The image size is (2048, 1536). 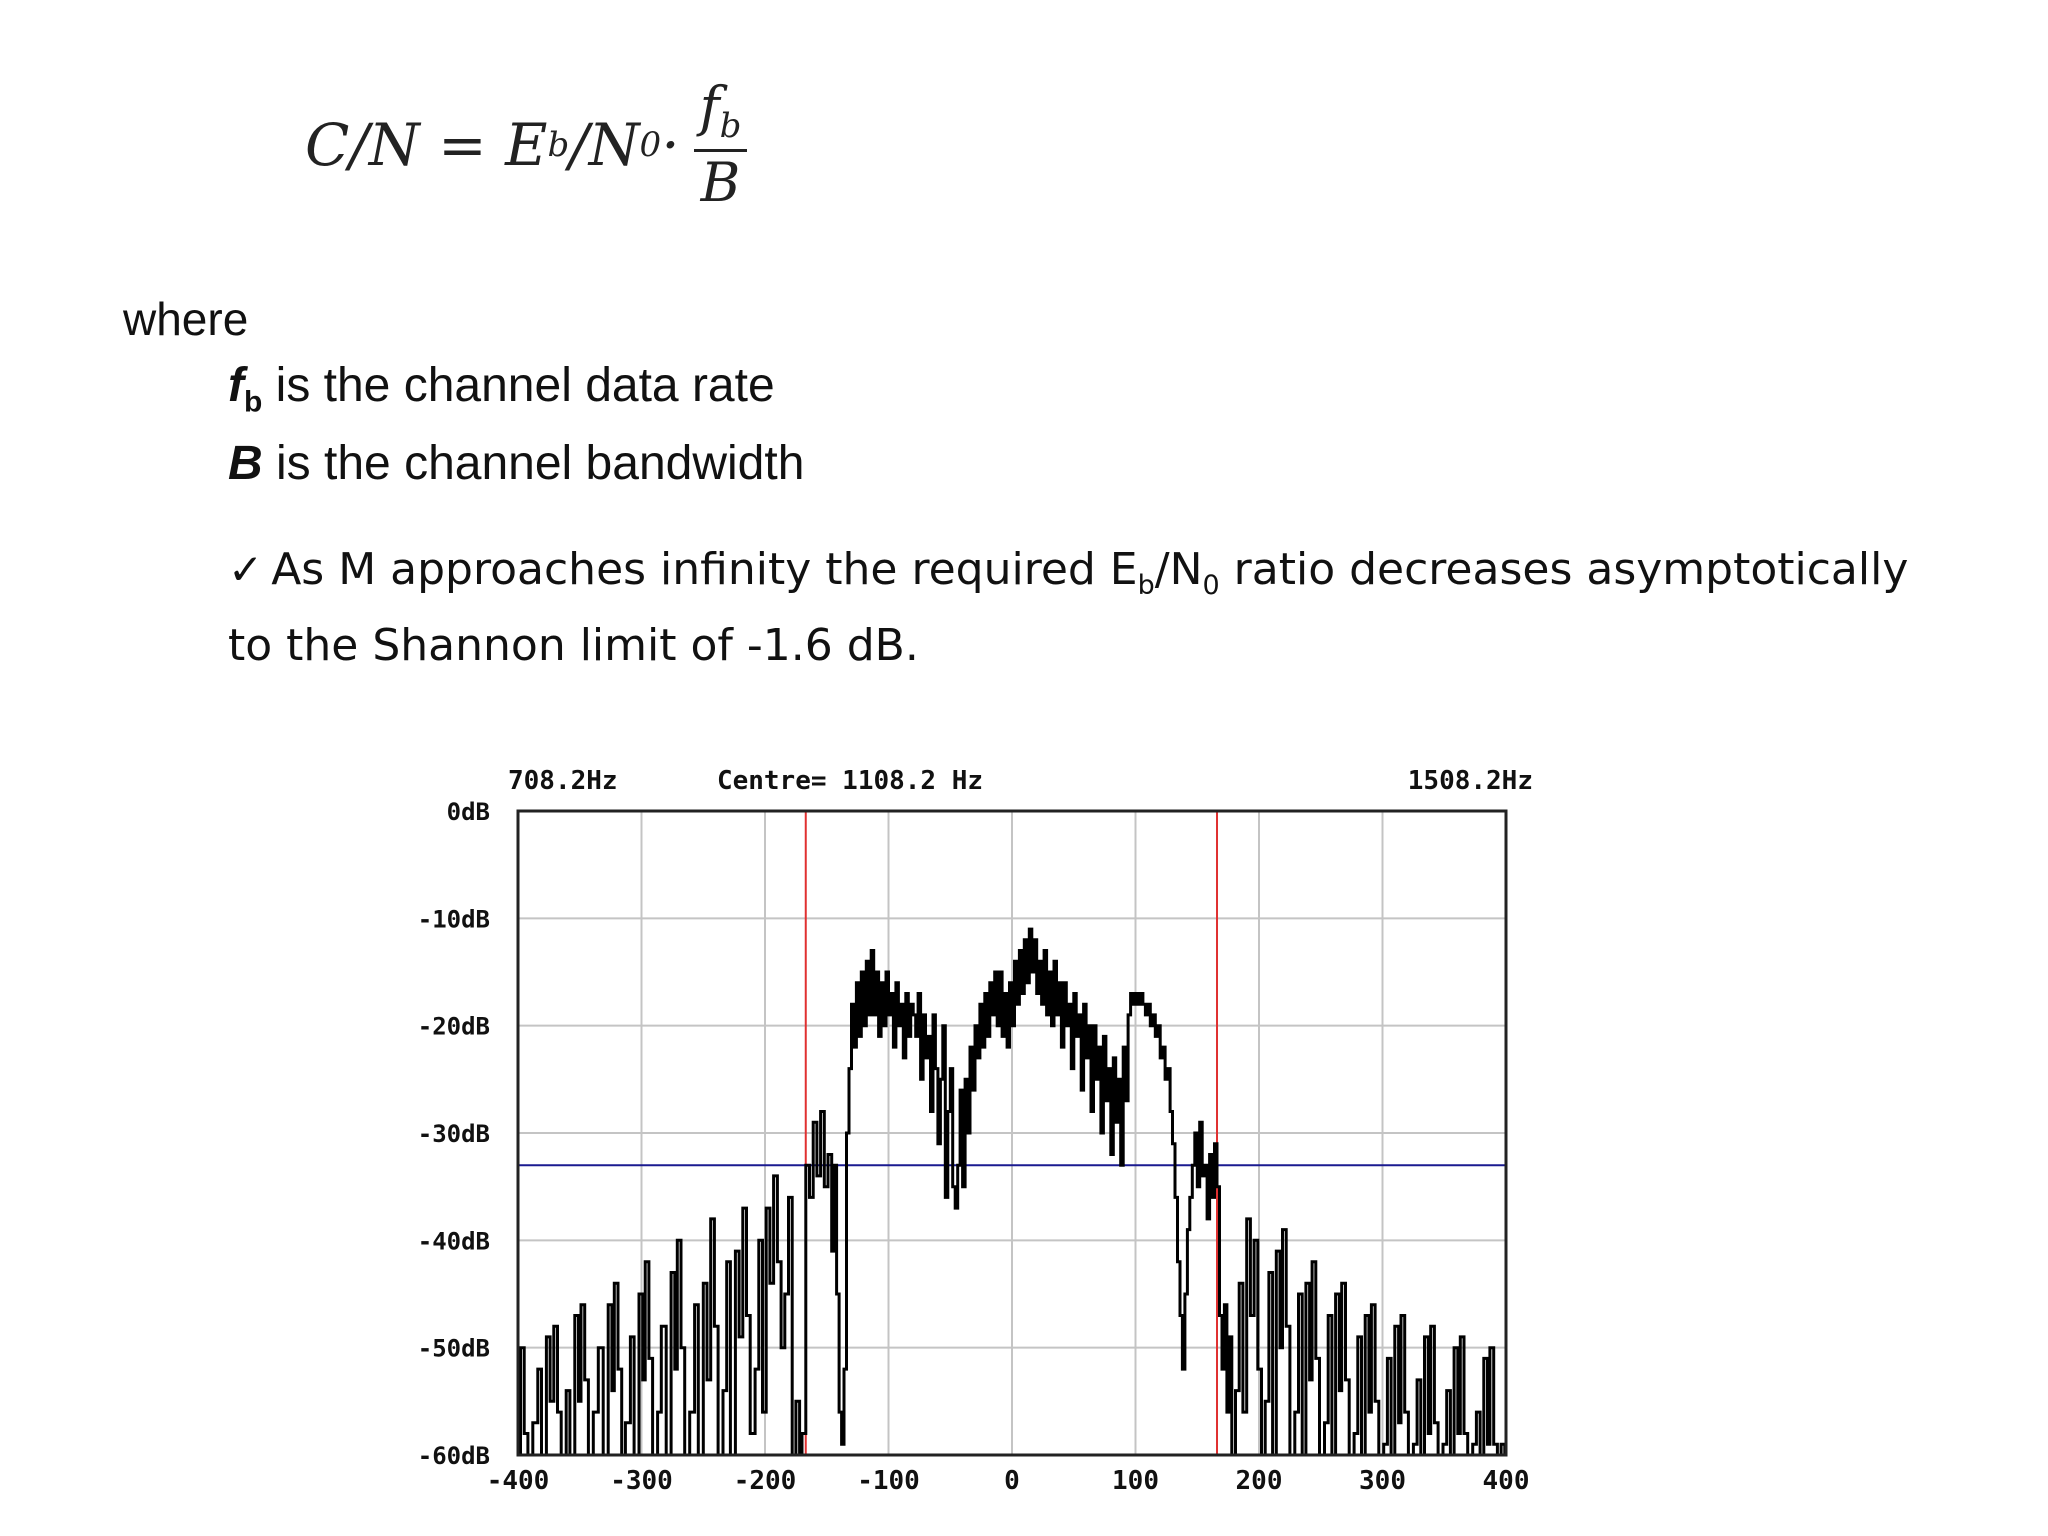 What do you see at coordinates (563, 781) in the screenshot?
I see `header-left-freq: 708.2Hz` at bounding box center [563, 781].